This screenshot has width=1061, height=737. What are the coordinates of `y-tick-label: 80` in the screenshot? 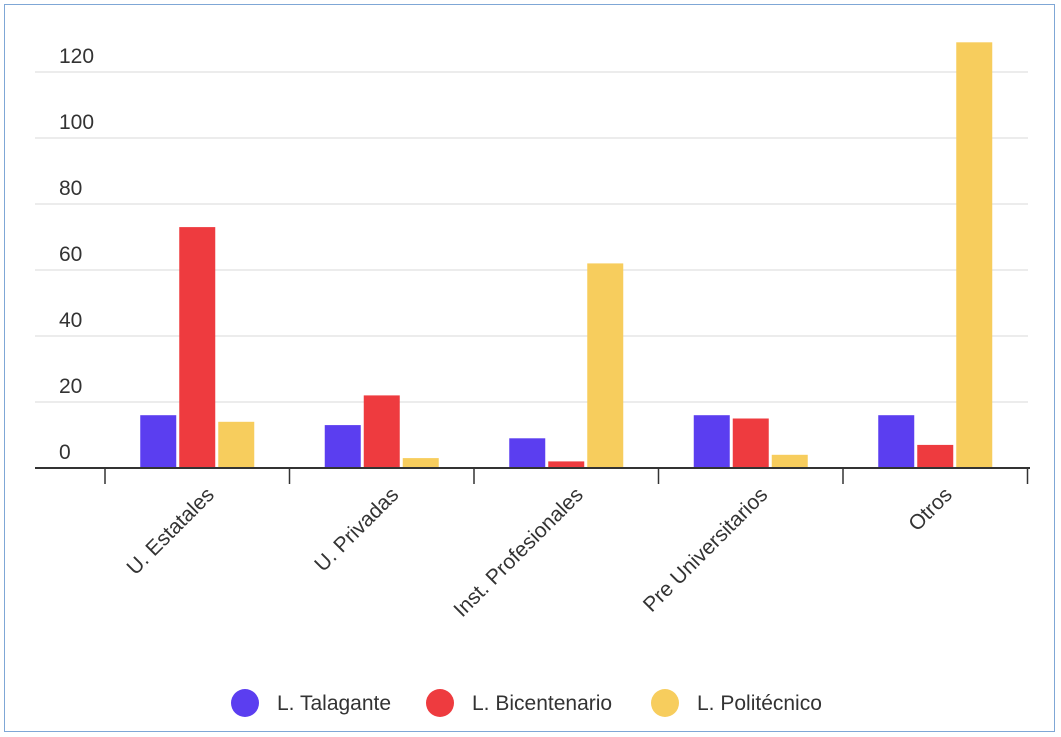 It's located at (70, 188).